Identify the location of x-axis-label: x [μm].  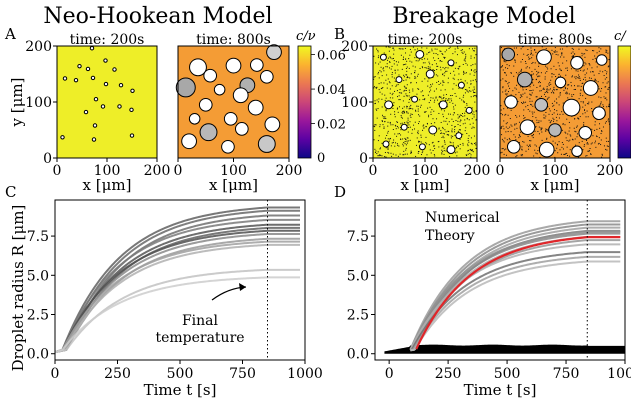
(233, 185).